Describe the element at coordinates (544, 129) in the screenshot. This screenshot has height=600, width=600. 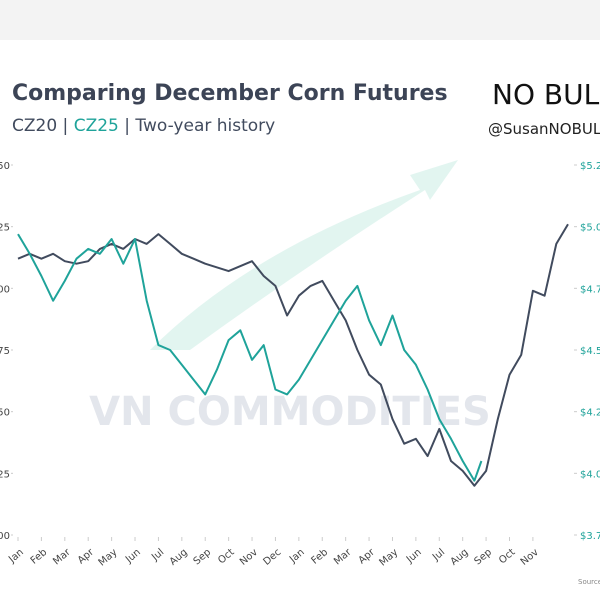
I see `handle: @SusanNOBULL` at that location.